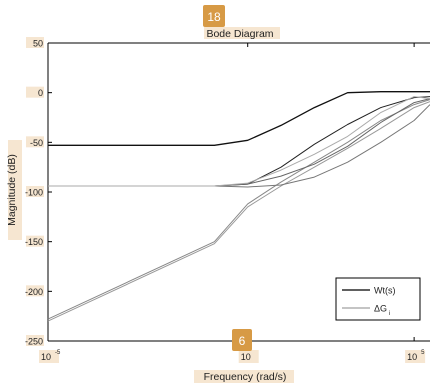  I want to click on badge-top-text: 18, so click(214, 17).